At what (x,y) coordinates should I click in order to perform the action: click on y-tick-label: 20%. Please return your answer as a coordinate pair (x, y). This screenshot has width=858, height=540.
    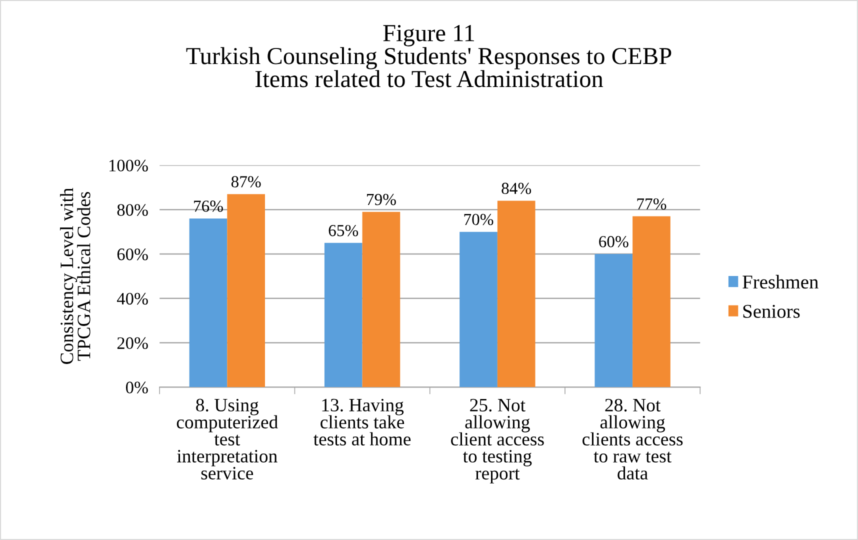
    Looking at the image, I should click on (132, 343).